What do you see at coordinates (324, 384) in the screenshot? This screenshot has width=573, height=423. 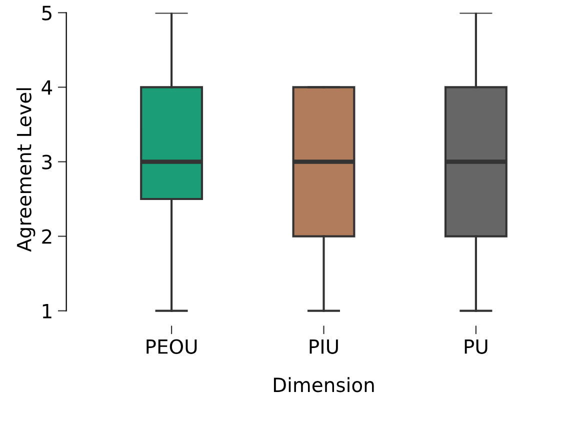 I see `x-axis-title: Dimension` at bounding box center [324, 384].